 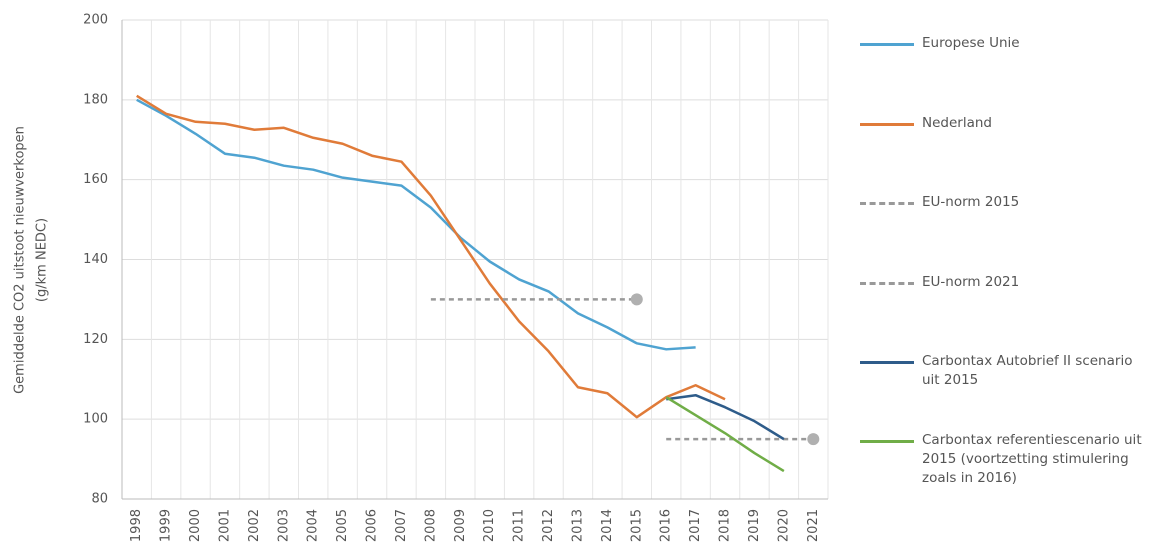 I want to click on x-tick-label: 2002, so click(x=254, y=525).